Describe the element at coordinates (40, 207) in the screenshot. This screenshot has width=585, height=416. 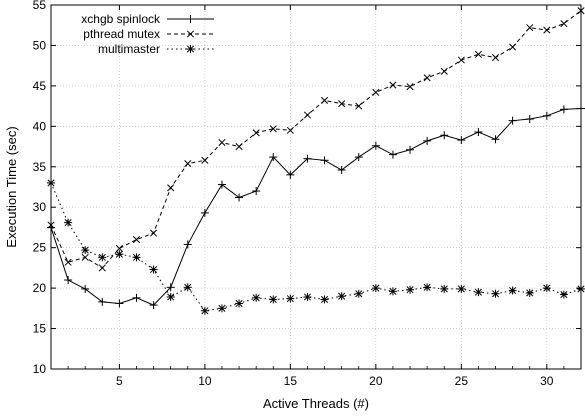
I see `y-tick-label: 30` at that location.